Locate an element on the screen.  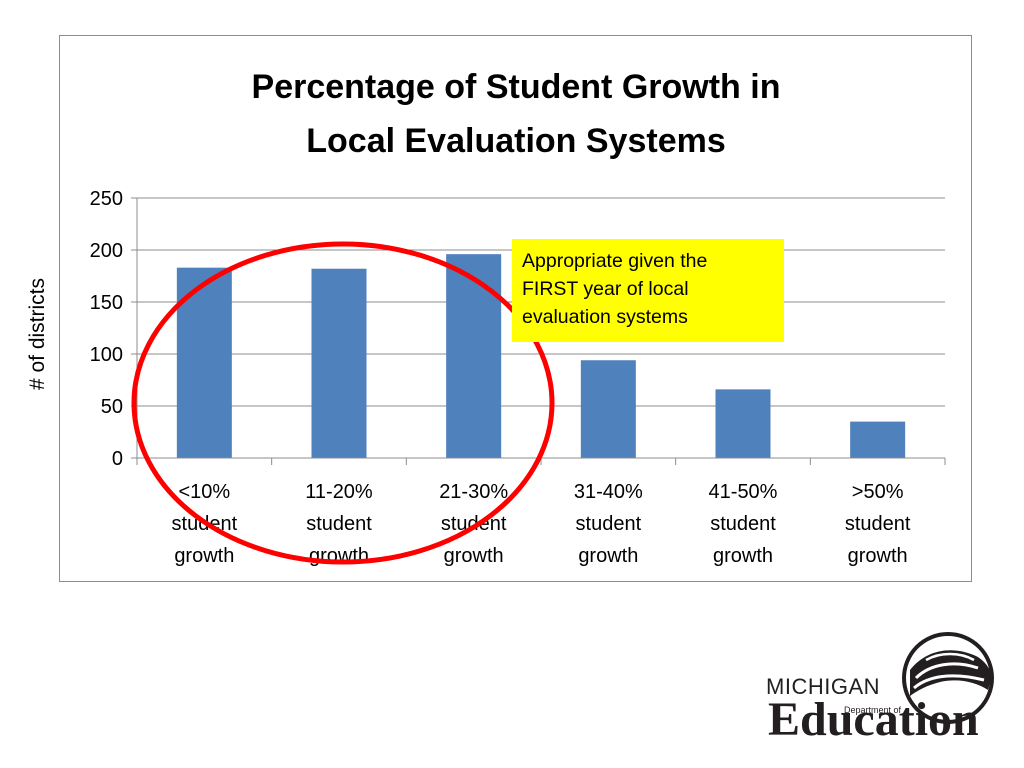
x-tick-label-6-line-2: student is located at coordinates (878, 524).